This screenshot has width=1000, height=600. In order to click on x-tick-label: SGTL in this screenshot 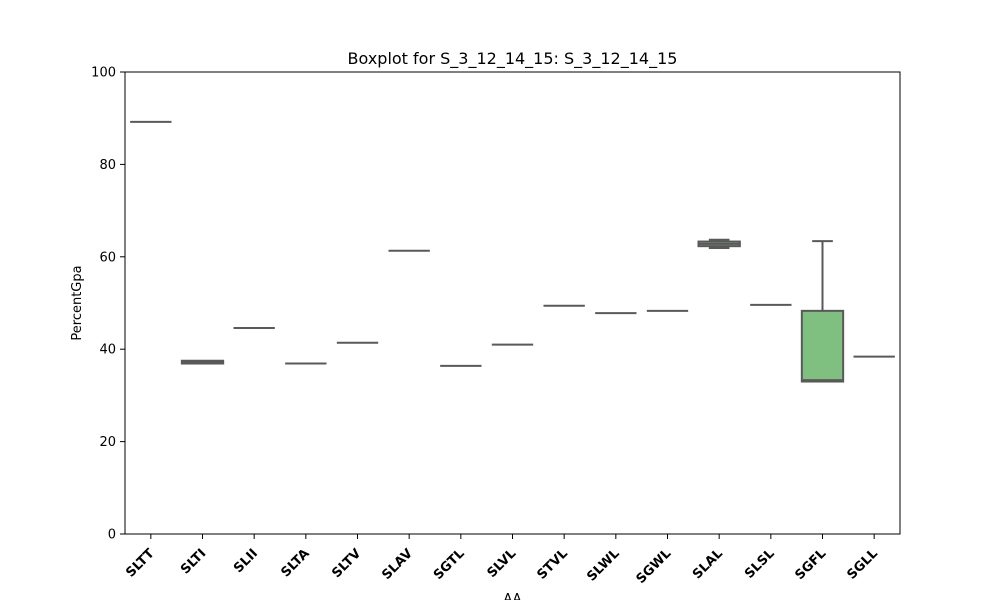, I will do `click(449, 564)`.